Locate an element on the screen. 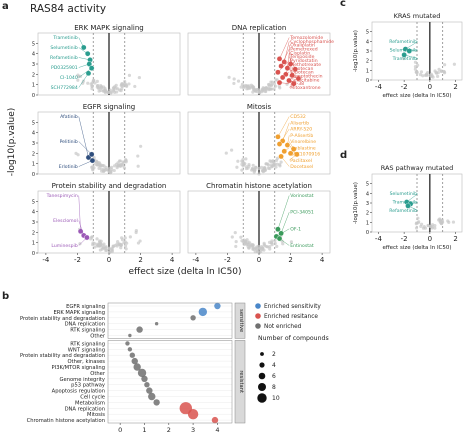 The image size is (474, 434). row-label: Cell cycle is located at coordinates (92, 398).